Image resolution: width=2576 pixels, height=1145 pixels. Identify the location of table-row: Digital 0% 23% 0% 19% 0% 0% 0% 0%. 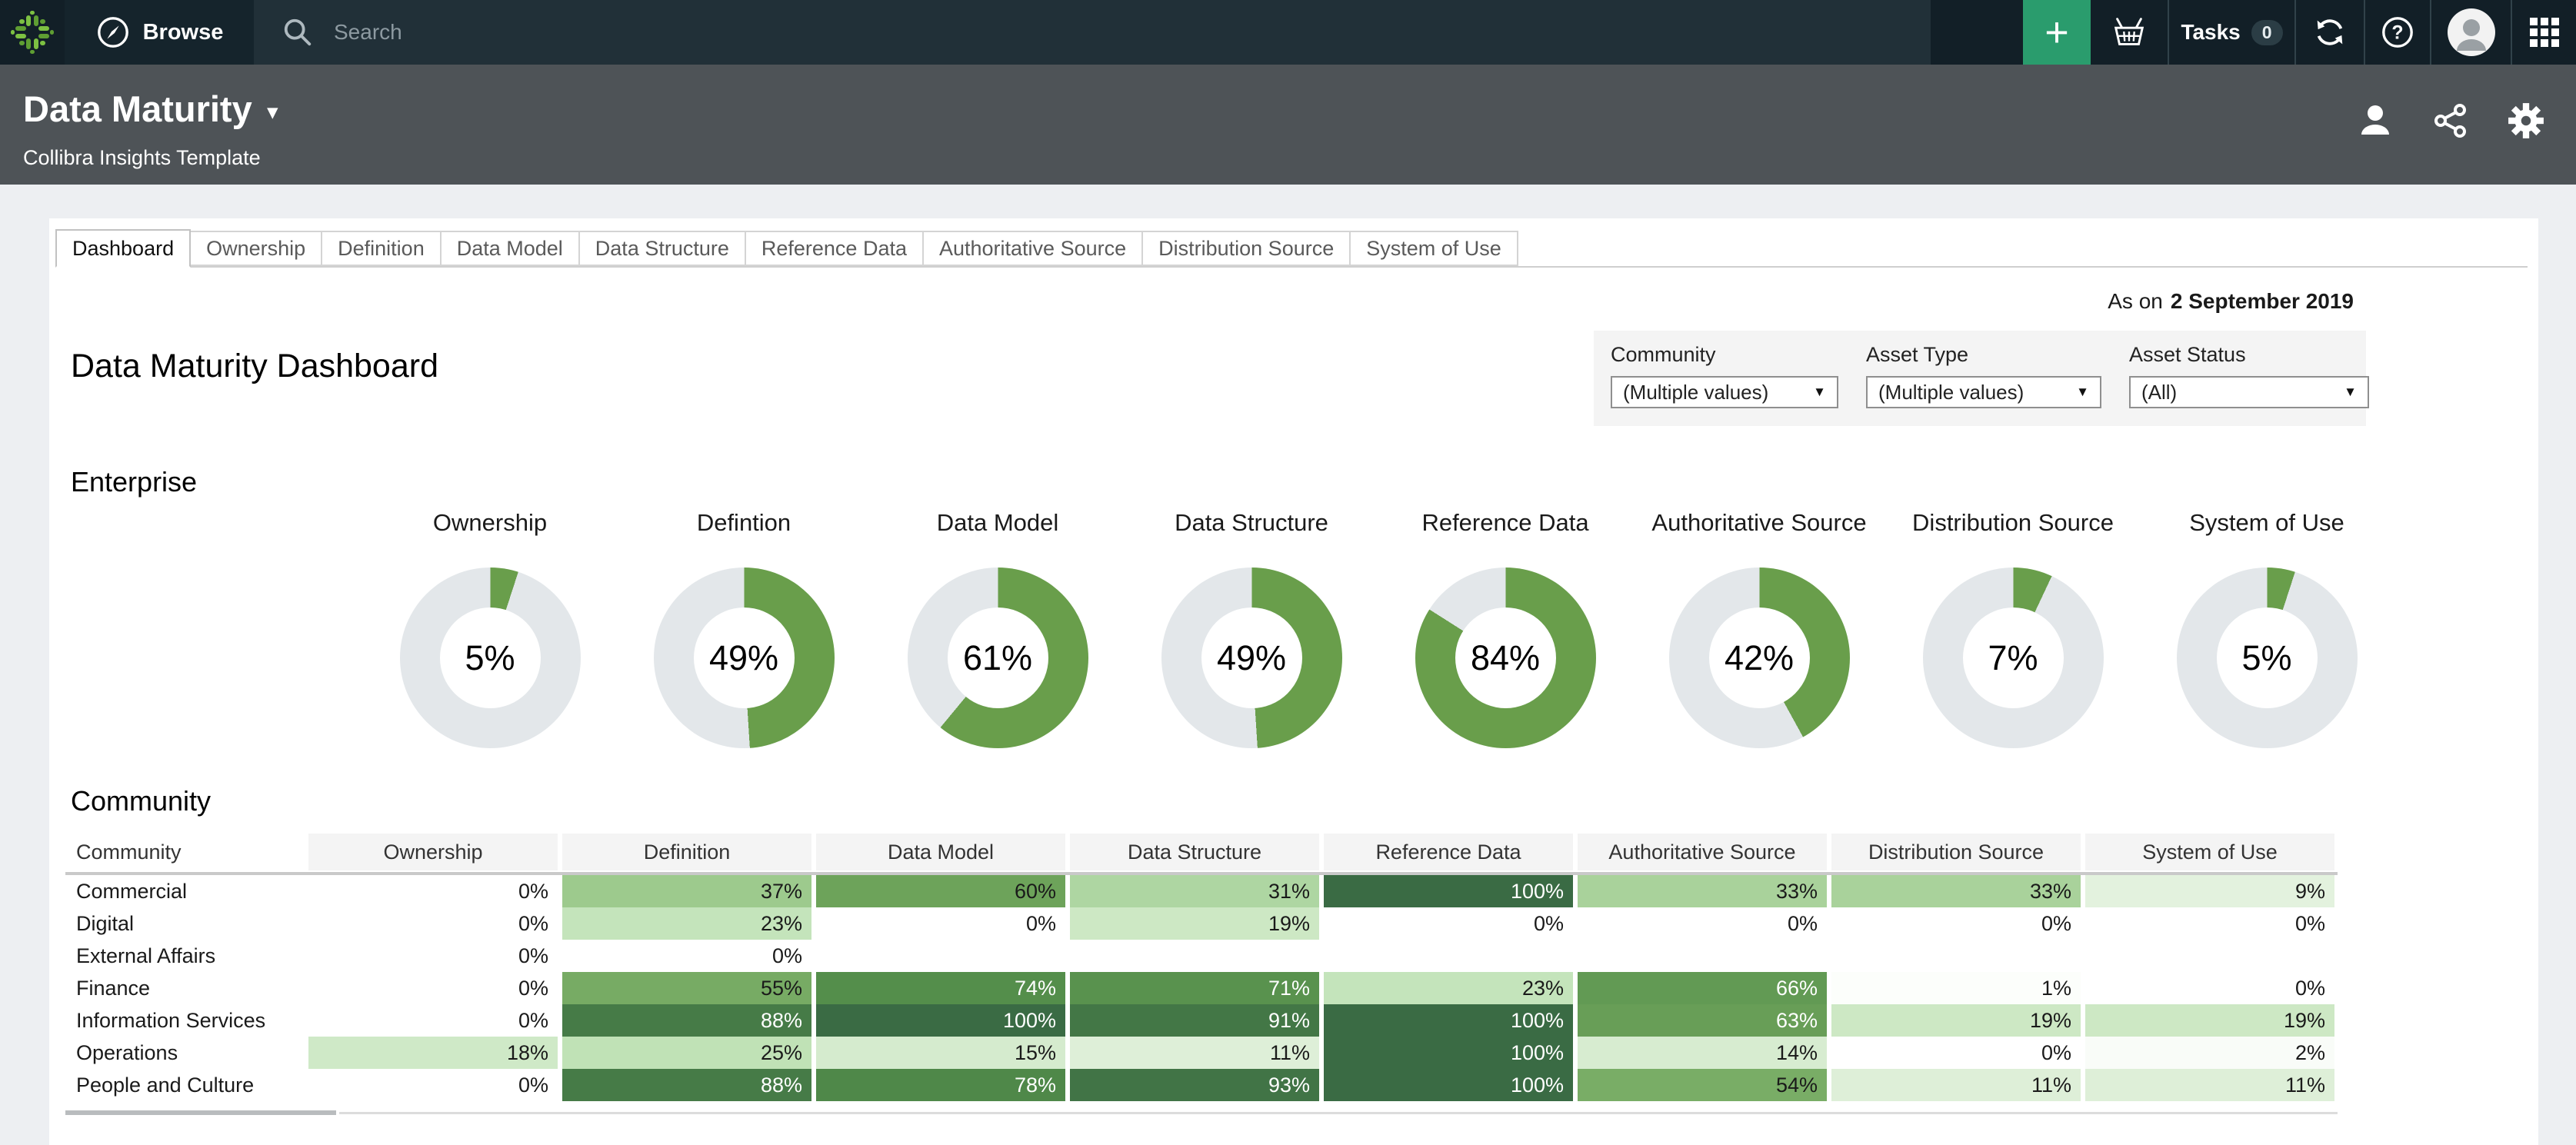
(1201, 923).